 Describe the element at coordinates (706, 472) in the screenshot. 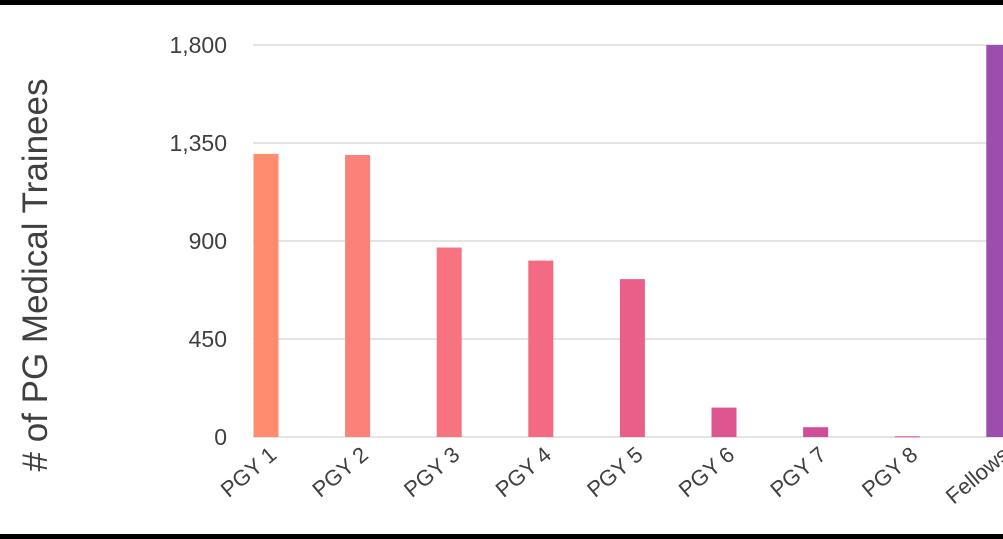

I see `x-tick-label: PGY 6` at that location.